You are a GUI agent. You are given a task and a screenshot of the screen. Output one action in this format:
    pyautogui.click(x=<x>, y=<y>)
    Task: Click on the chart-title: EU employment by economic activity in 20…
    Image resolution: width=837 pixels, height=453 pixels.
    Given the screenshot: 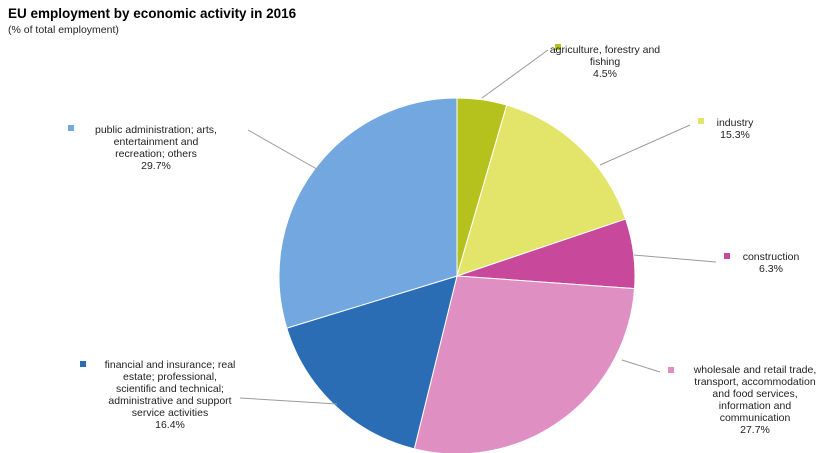 What is the action you would take?
    pyautogui.click(x=152, y=13)
    